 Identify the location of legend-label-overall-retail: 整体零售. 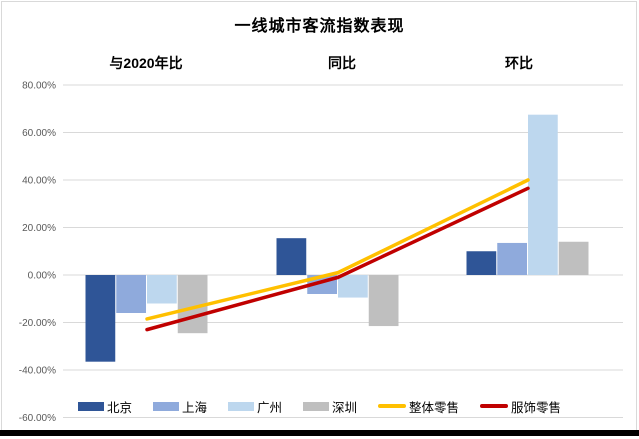
(434, 407).